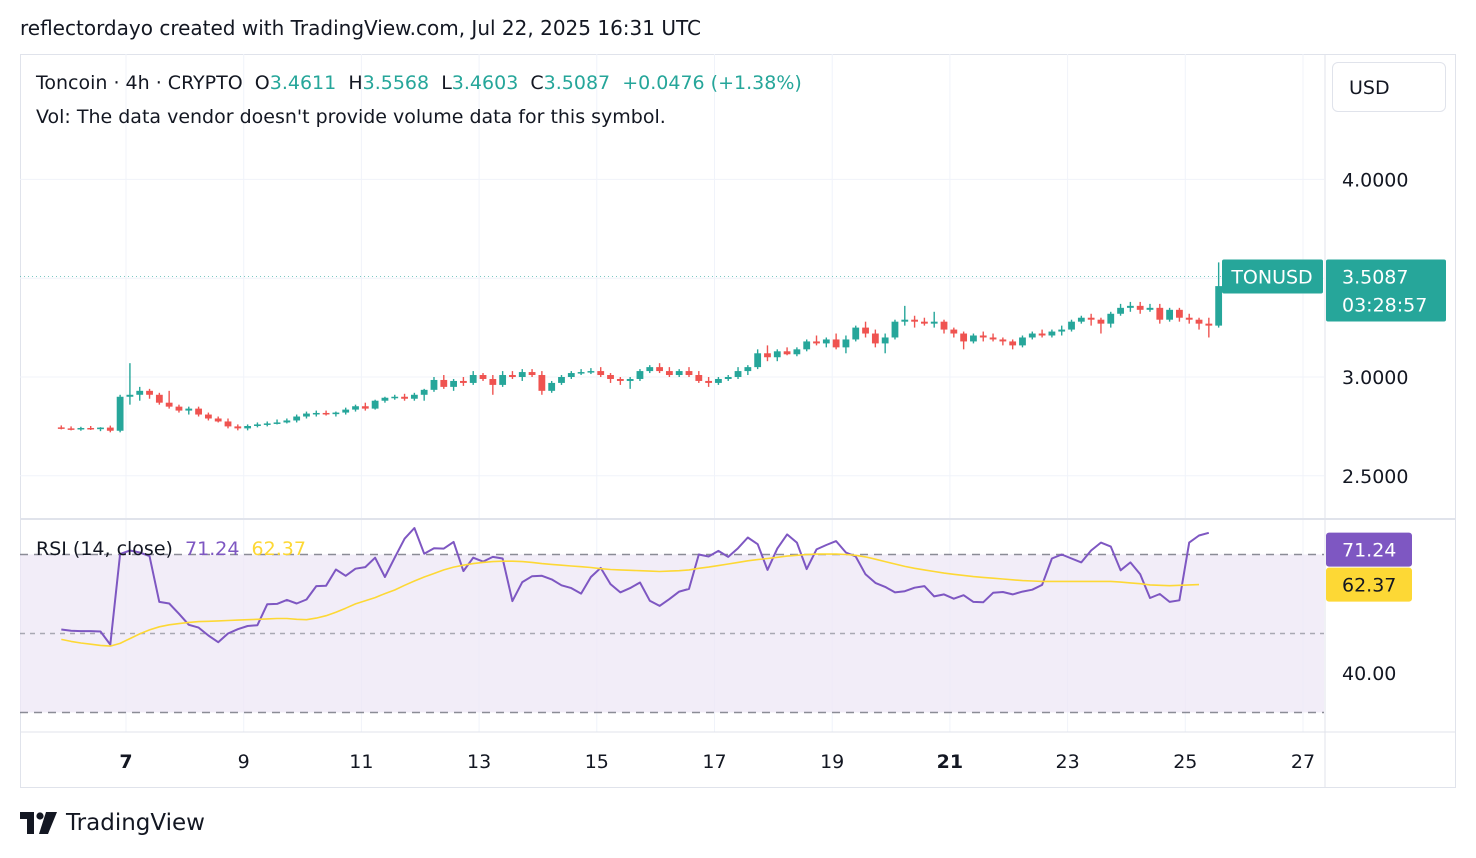  What do you see at coordinates (635, 586) in the screenshot?
I see `rsi-line` at bounding box center [635, 586].